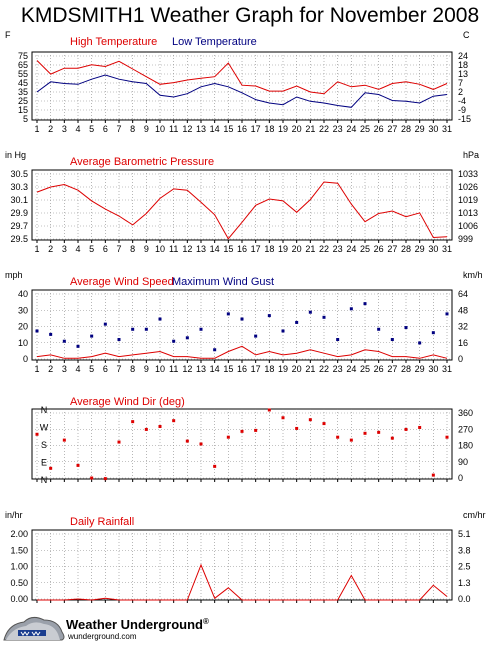 This screenshot has height=645, width=500. What do you see at coordinates (36, 129) in the screenshot?
I see `temperature-xtick-label: 1` at bounding box center [36, 129].